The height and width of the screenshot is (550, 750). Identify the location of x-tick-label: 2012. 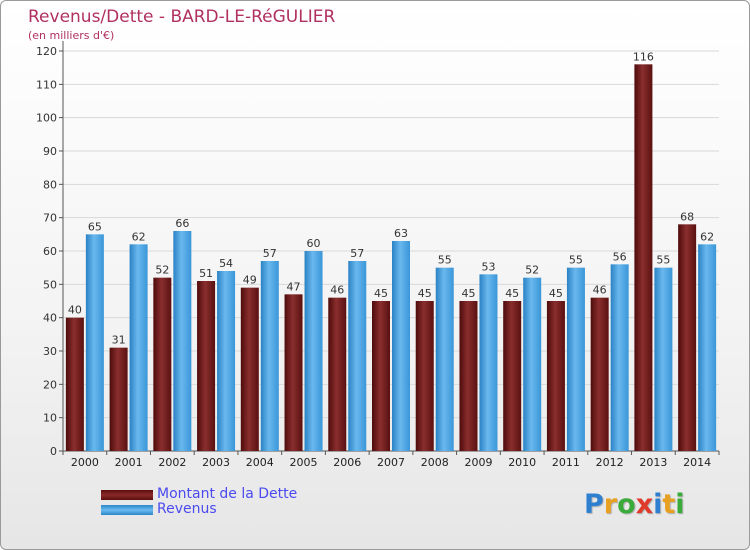
(610, 462).